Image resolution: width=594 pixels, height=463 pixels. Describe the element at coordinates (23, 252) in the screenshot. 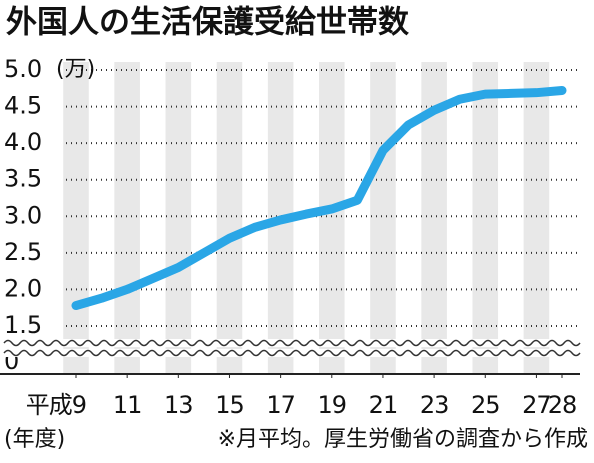

I see `y-tick-label: 2.5` at that location.